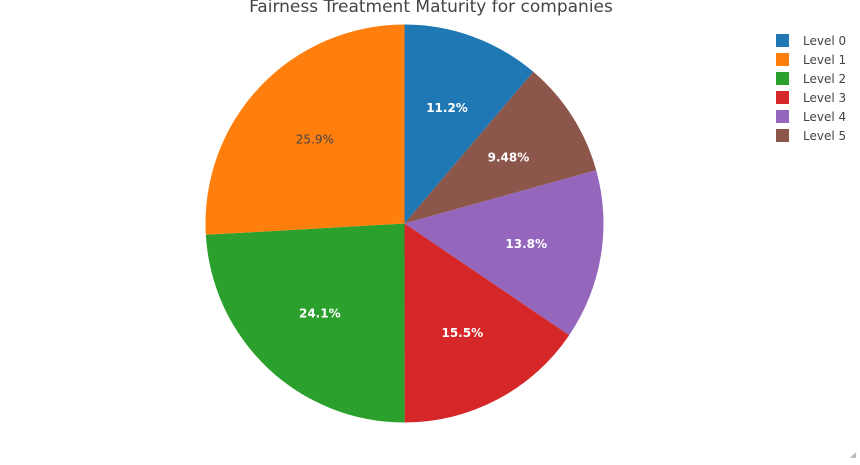 This screenshot has height=465, width=860. What do you see at coordinates (825, 78) in the screenshot?
I see `legend-label: Level 2` at bounding box center [825, 78].